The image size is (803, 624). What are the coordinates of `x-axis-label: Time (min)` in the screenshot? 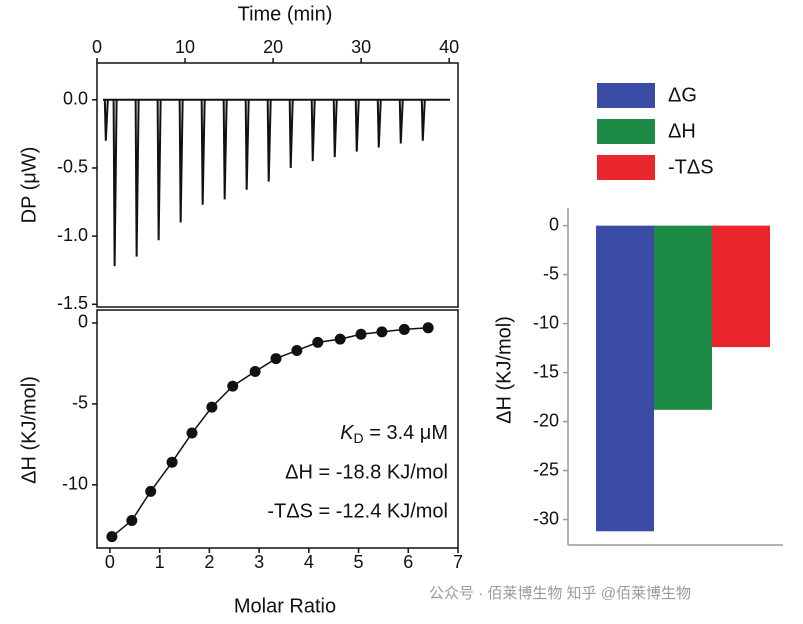 It's located at (285, 14).